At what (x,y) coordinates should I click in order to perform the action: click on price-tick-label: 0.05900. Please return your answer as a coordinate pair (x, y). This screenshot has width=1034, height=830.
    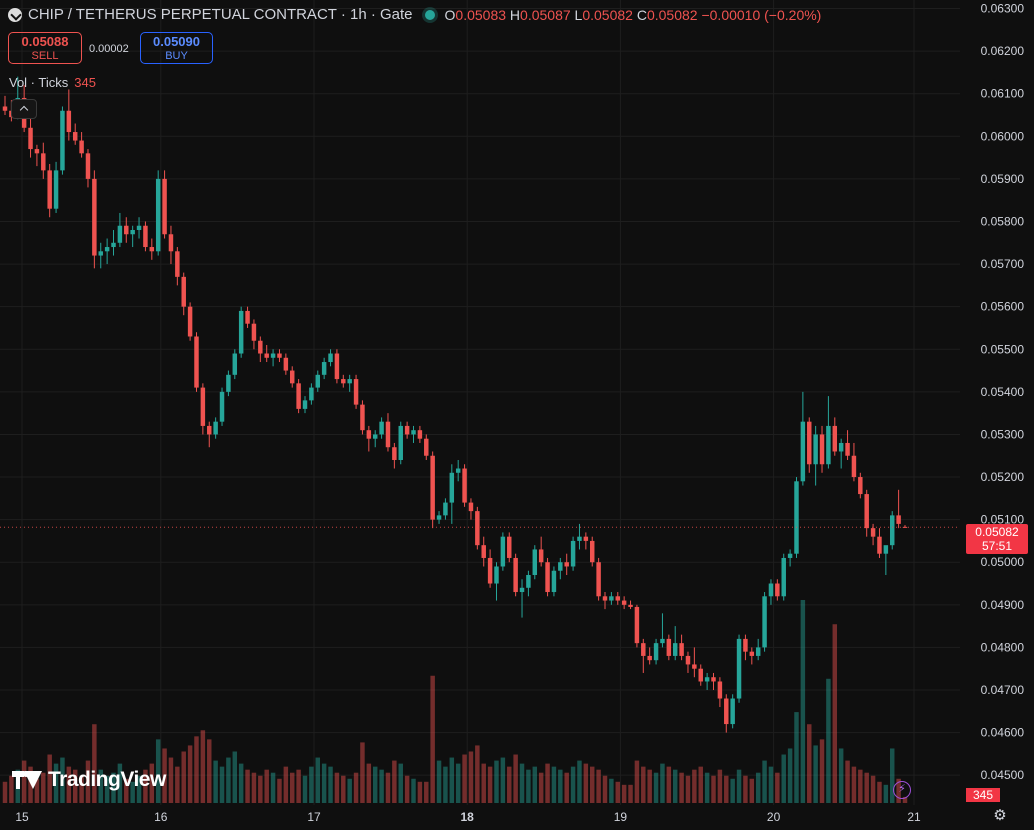
    Looking at the image, I should click on (1003, 179).